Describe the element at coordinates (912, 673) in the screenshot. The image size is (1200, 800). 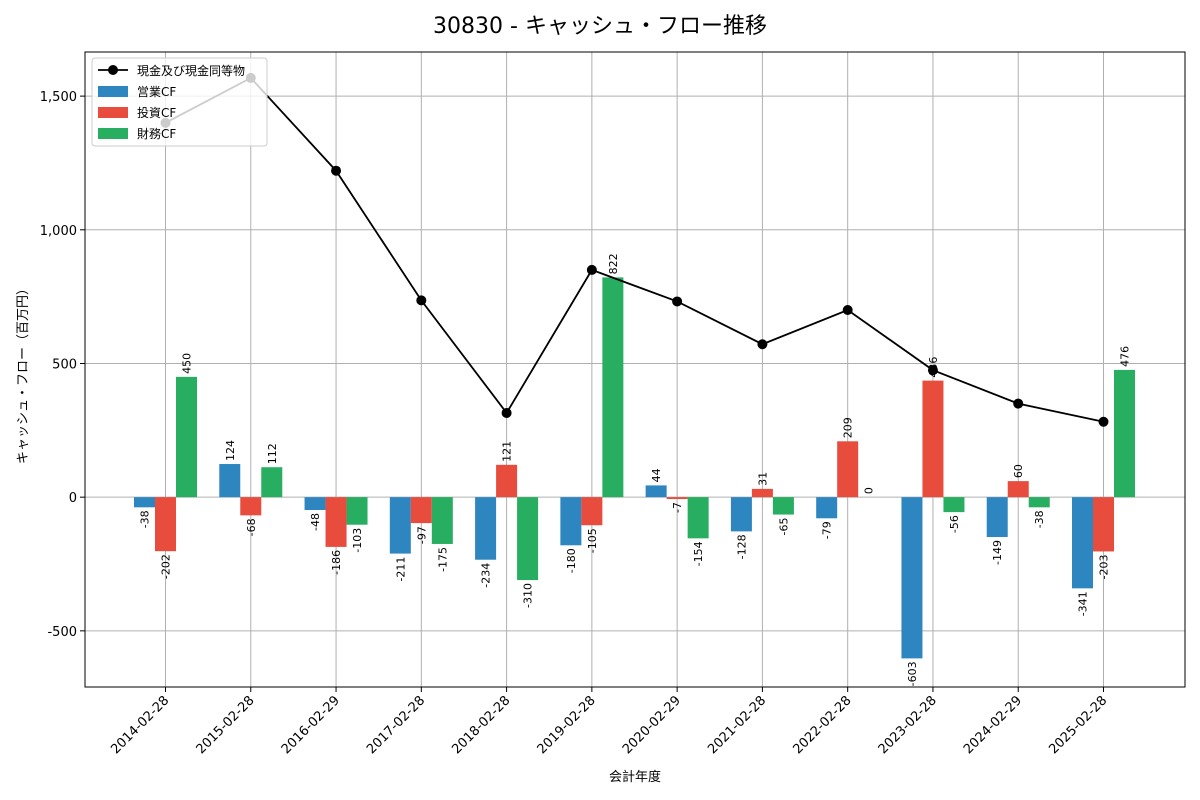
I see `data-label: -603` at that location.